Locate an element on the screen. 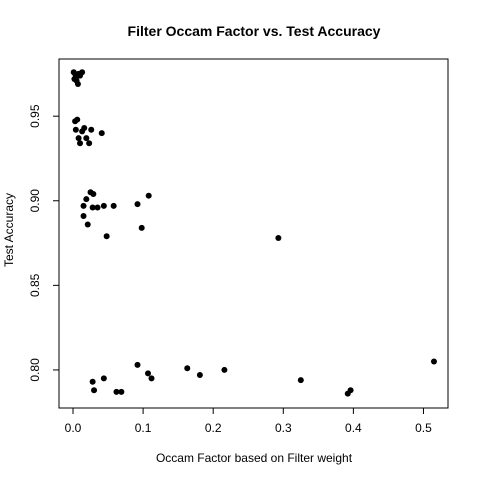  x-axis-label: Occam Factor based on Filter weight is located at coordinates (254, 458).